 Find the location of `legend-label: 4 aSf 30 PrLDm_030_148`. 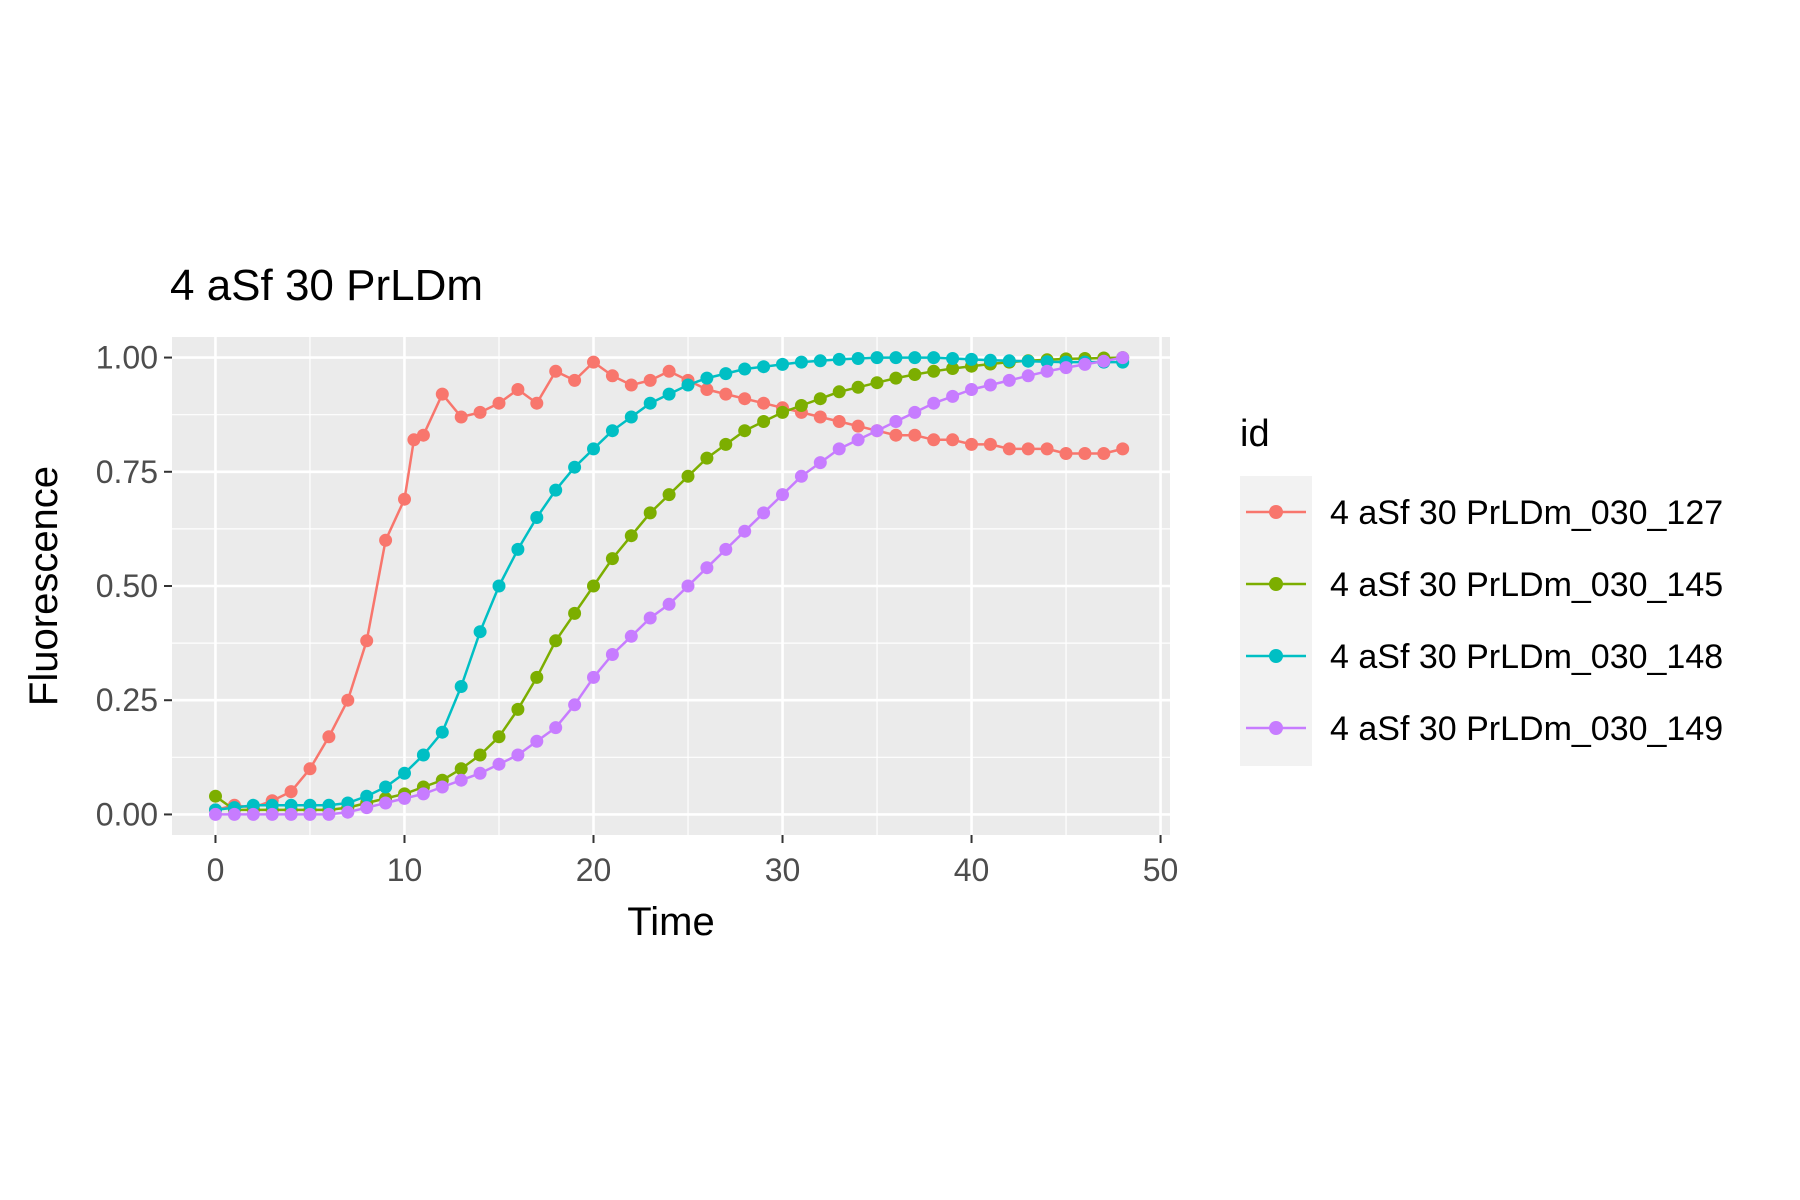

legend-label: 4 aSf 30 PrLDm_030_148 is located at coordinates (1526, 657).